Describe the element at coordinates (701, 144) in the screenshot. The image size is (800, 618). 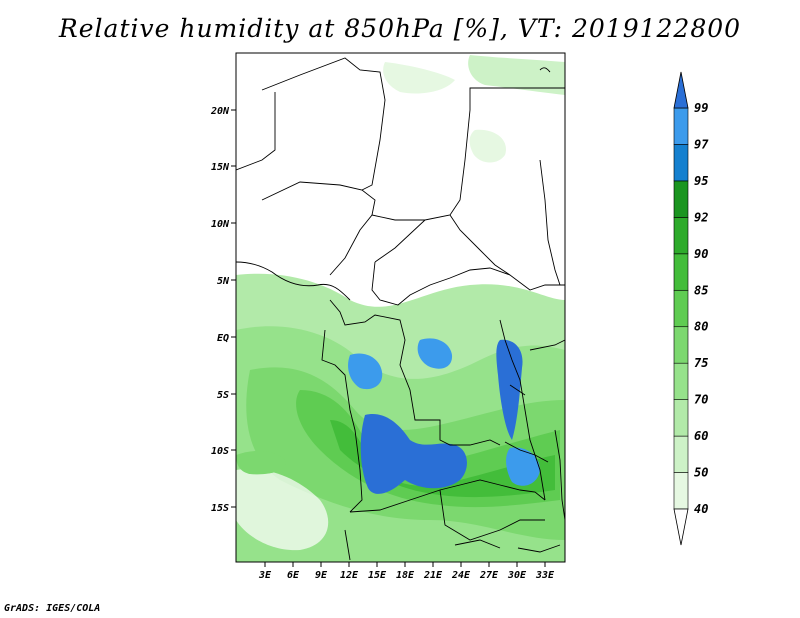
I see `colorbar-label: 97` at that location.